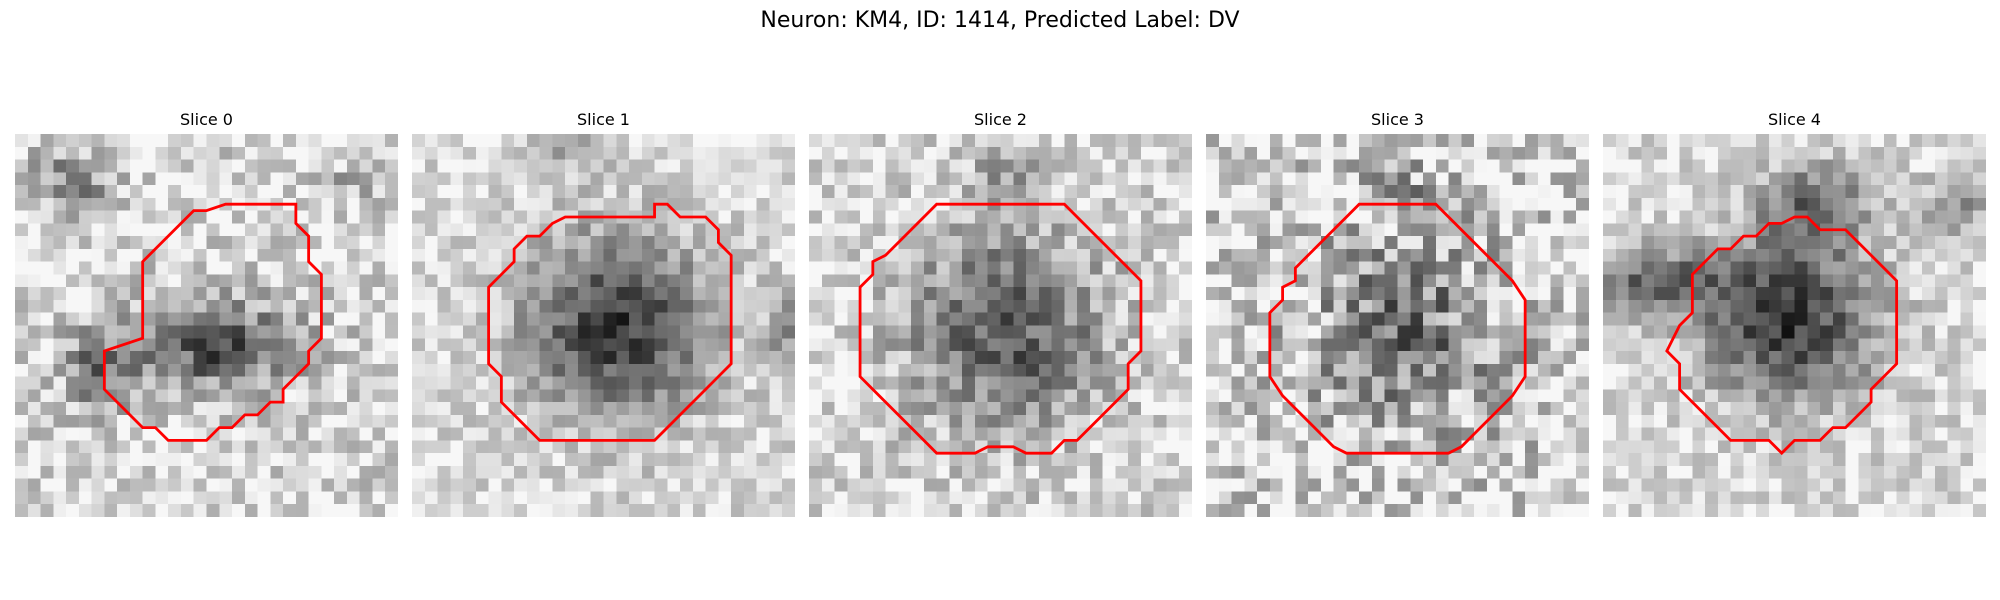 The image size is (2000, 600). Describe the element at coordinates (206, 119) in the screenshot. I see `slice-title: Slice 0` at that location.